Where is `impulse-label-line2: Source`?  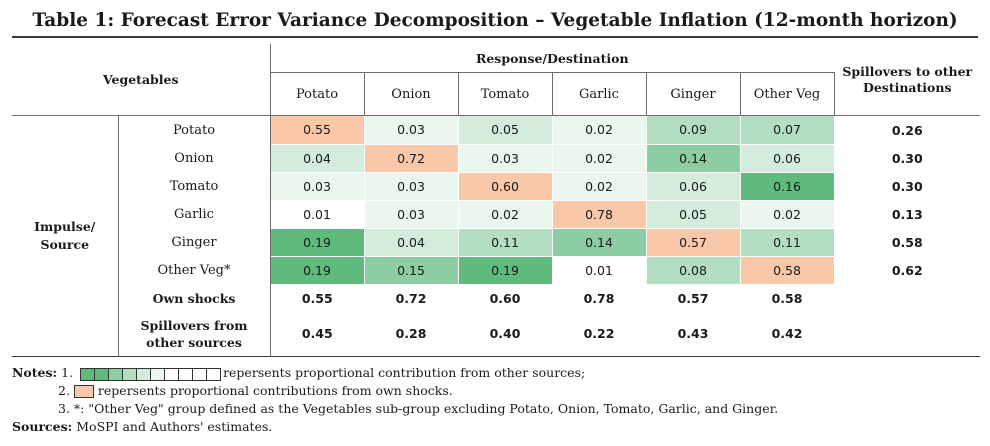
impulse-label-line2: Source is located at coordinates (65, 244).